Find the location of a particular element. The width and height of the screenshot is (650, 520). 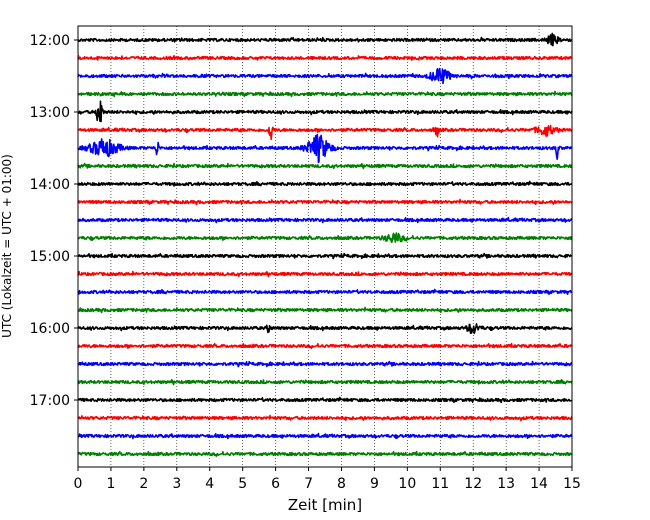

x-tick-label: 3 is located at coordinates (176, 484).